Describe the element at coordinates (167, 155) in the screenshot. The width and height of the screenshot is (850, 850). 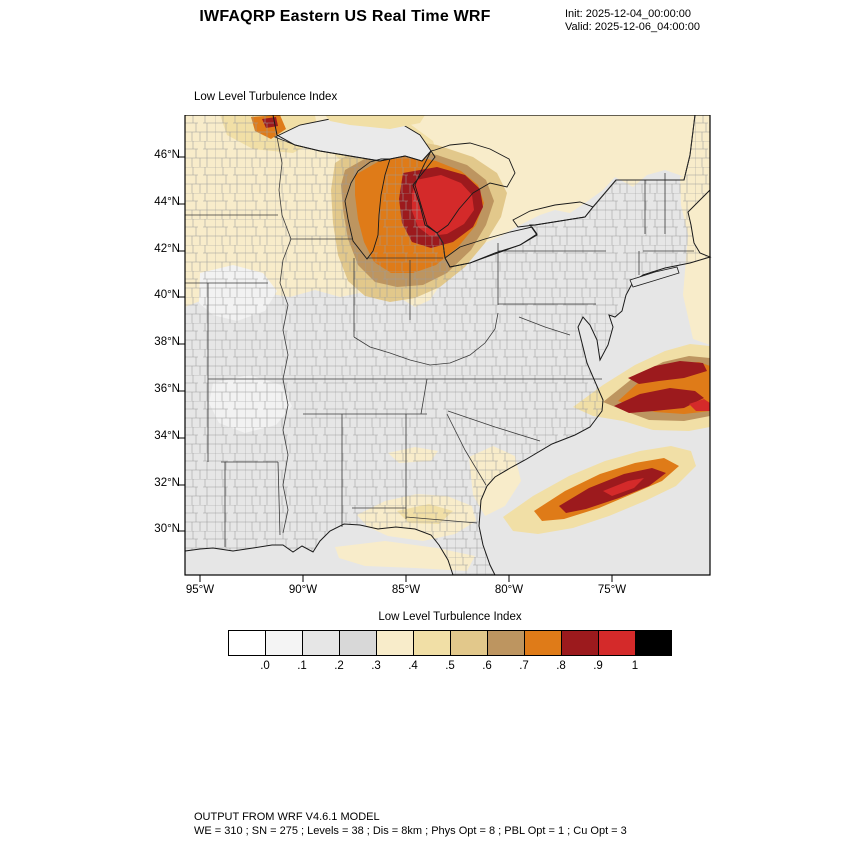
I see `lat-label: 46°N` at that location.